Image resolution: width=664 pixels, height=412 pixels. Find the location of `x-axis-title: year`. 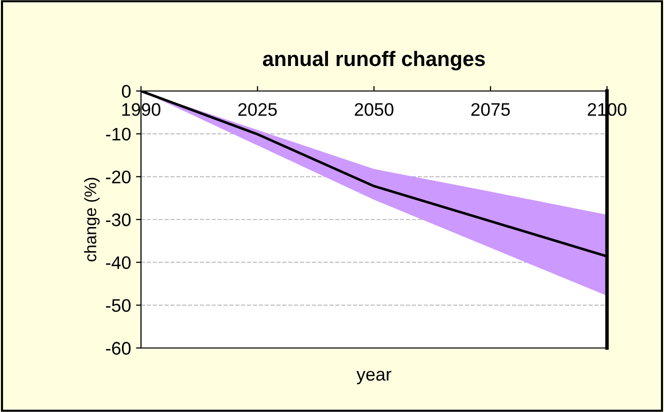

x-axis-title: year is located at coordinates (374, 377).